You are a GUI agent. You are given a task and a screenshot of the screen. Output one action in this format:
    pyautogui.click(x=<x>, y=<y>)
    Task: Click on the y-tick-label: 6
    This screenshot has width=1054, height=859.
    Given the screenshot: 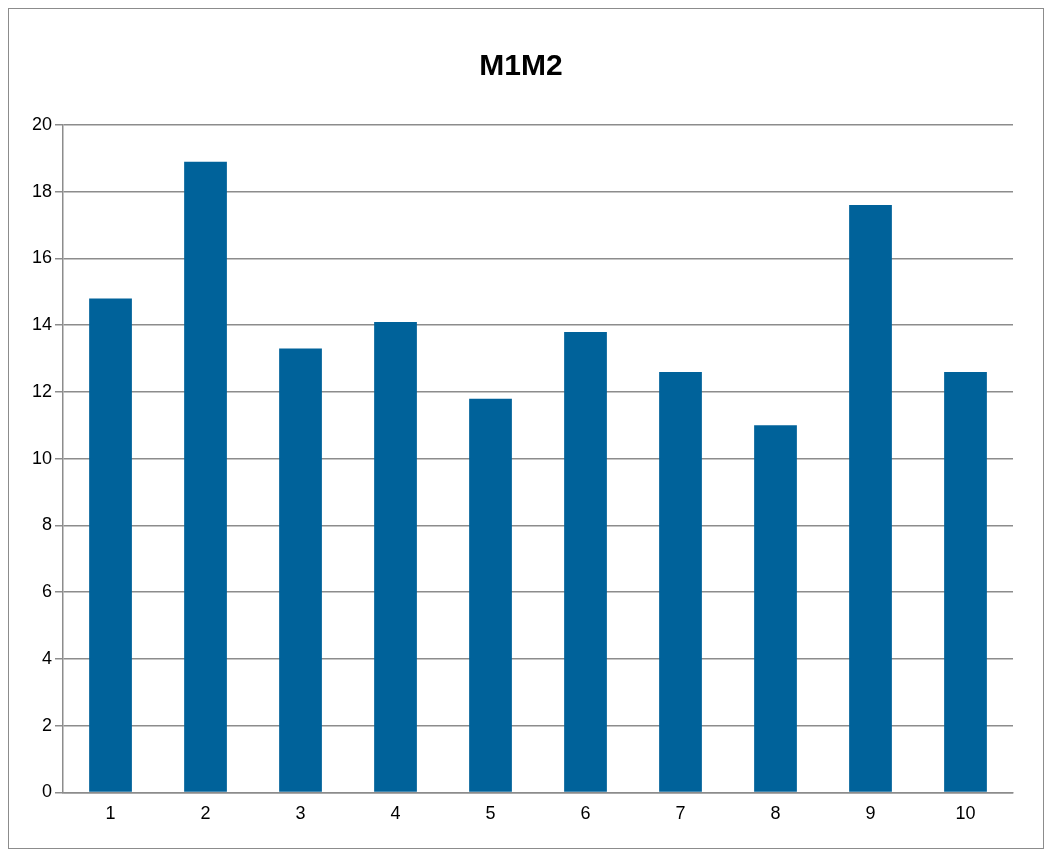 What is the action you would take?
    pyautogui.click(x=47, y=591)
    